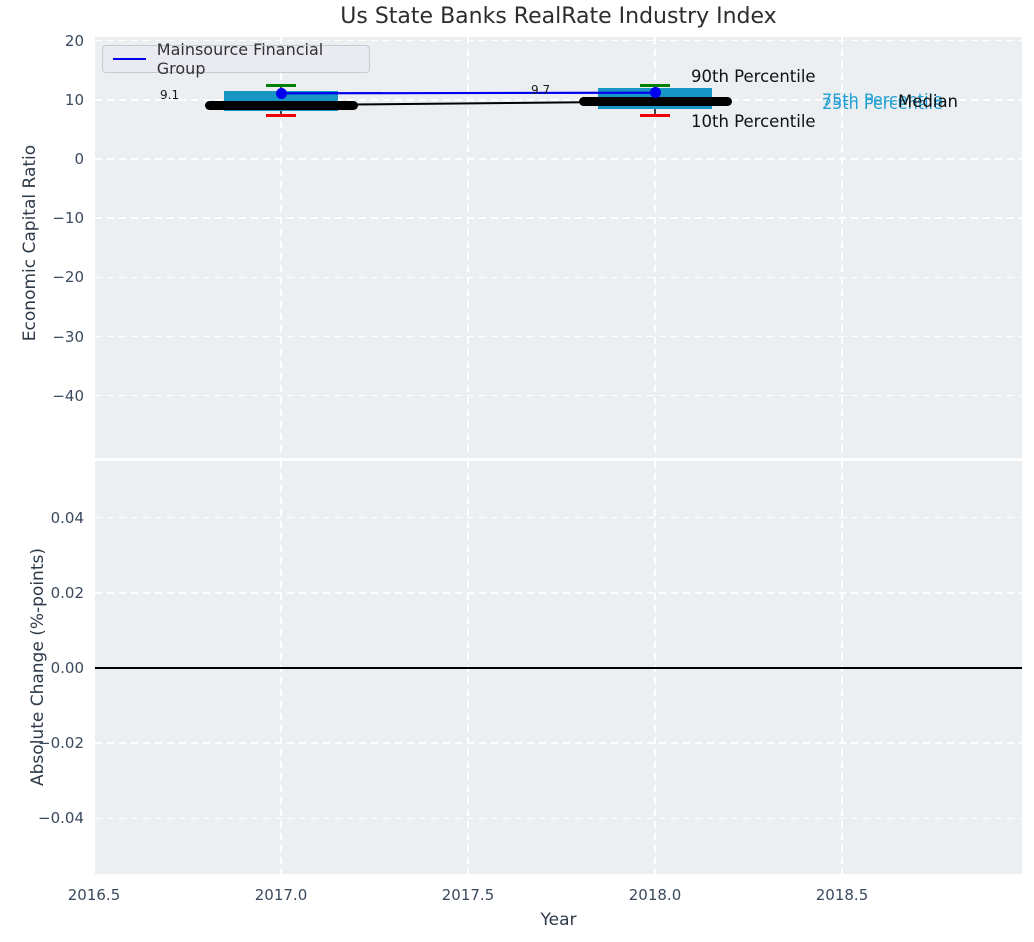 The width and height of the screenshot is (1034, 942). What do you see at coordinates (68, 336) in the screenshot?
I see `y-tick-label: −30` at bounding box center [68, 336].